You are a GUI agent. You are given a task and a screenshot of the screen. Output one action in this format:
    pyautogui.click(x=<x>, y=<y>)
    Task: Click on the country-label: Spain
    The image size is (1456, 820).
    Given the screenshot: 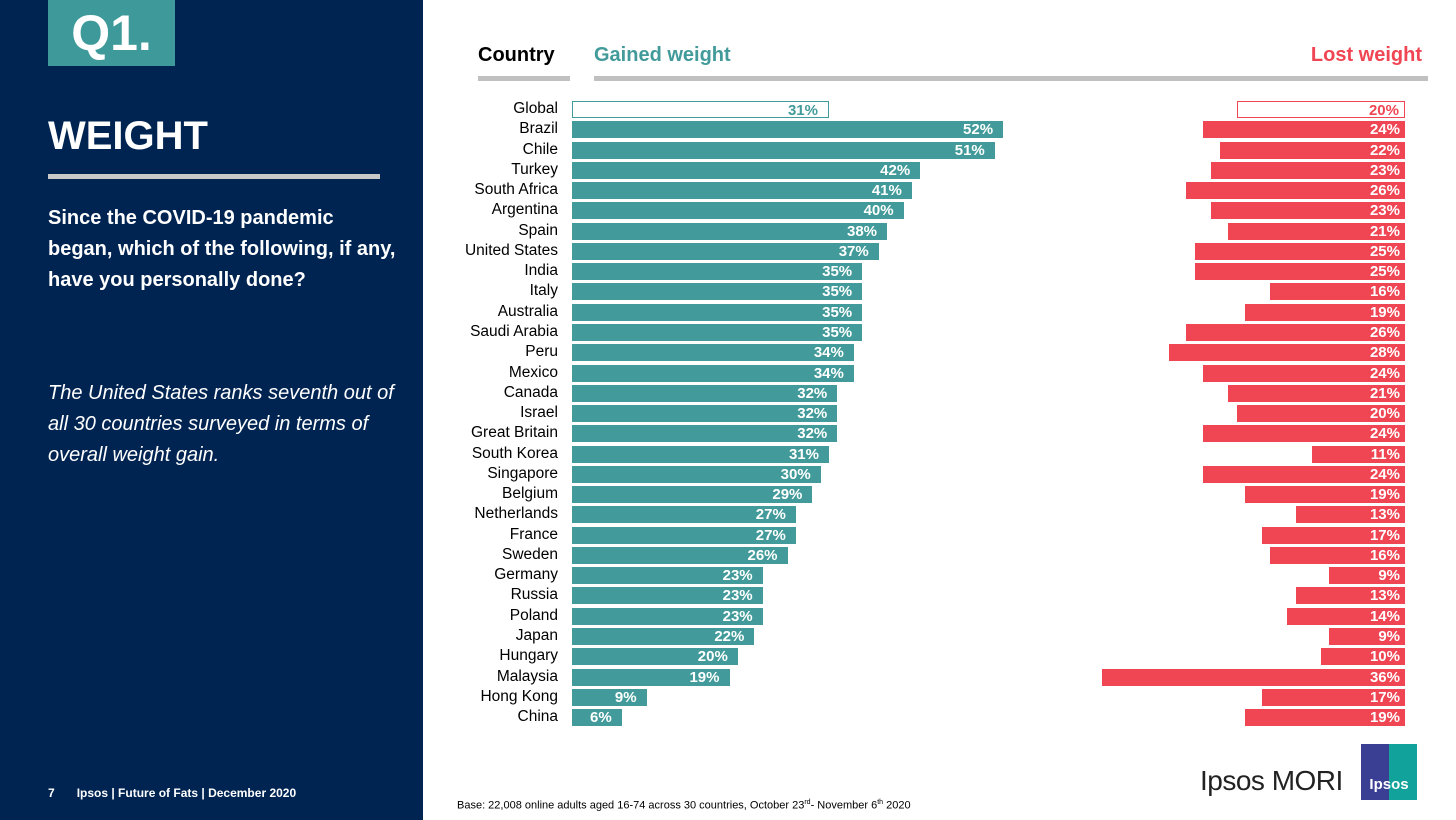 What is the action you would take?
    pyautogui.click(x=538, y=230)
    